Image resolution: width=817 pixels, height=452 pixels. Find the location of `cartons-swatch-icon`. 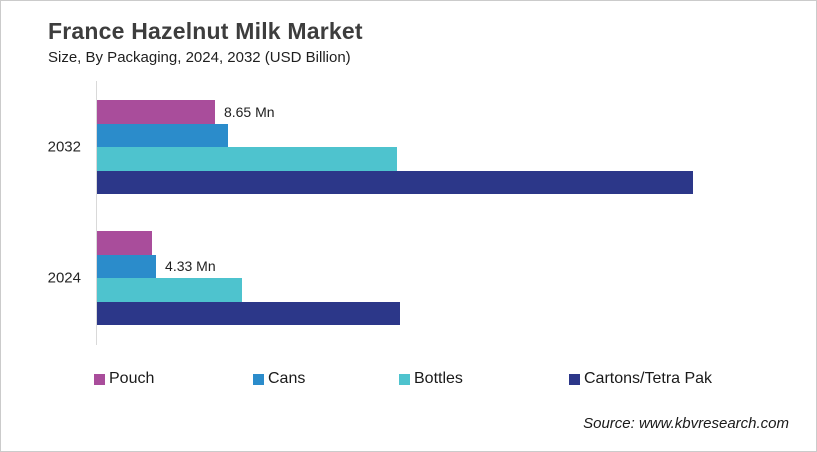

cartons-swatch-icon is located at coordinates (574, 379).